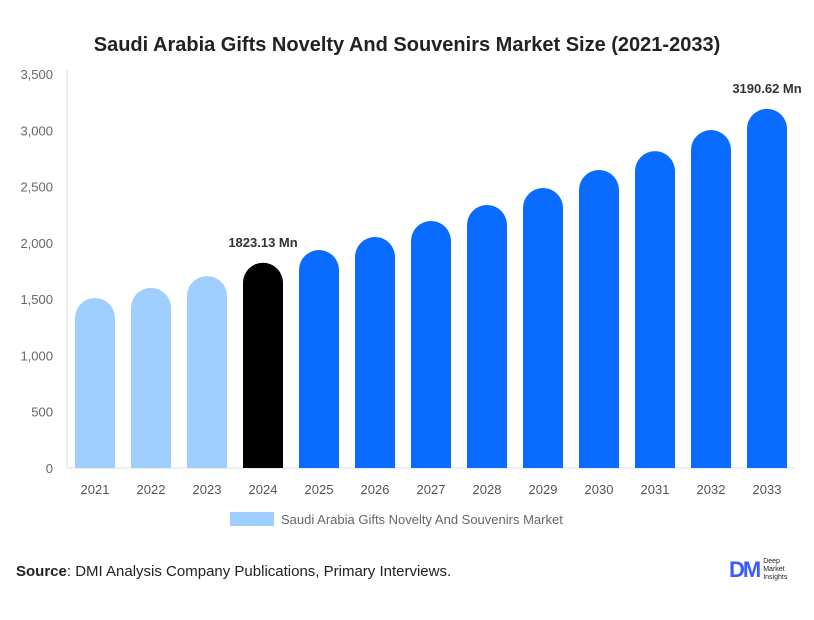 Image resolution: width=814 pixels, height=620 pixels. Describe the element at coordinates (263, 489) in the screenshot. I see `x-tick-label: 2024` at that location.